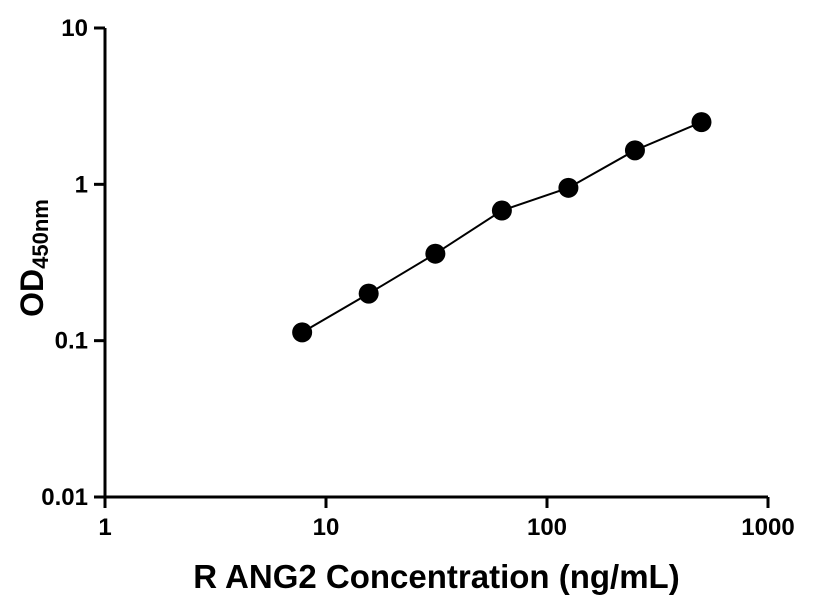 The width and height of the screenshot is (816, 612). I want to click on y-tick-label: 10, so click(74, 28).